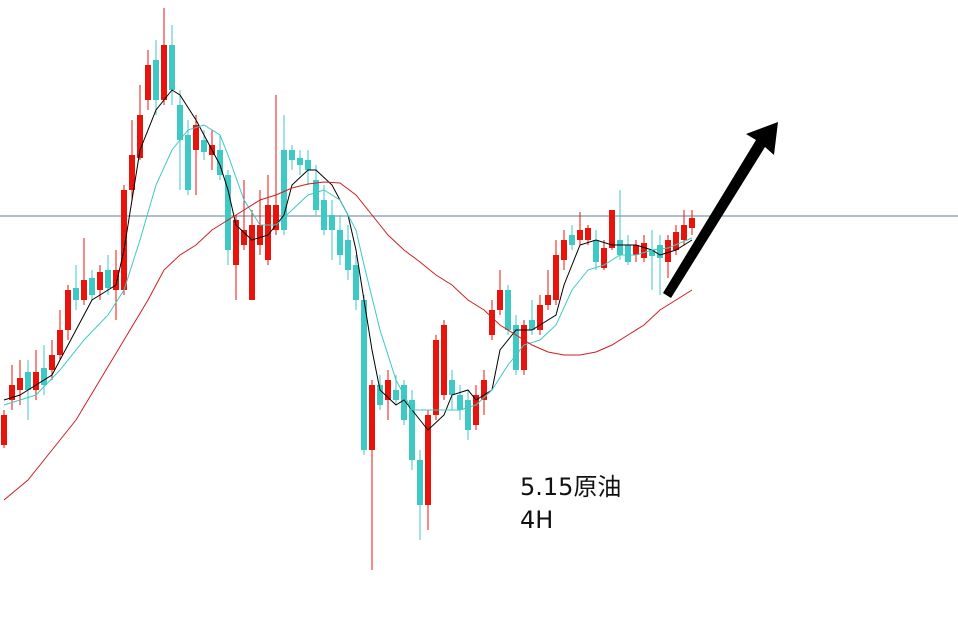  What do you see at coordinates (536, 520) in the screenshot?
I see `annotation: 4H` at bounding box center [536, 520].